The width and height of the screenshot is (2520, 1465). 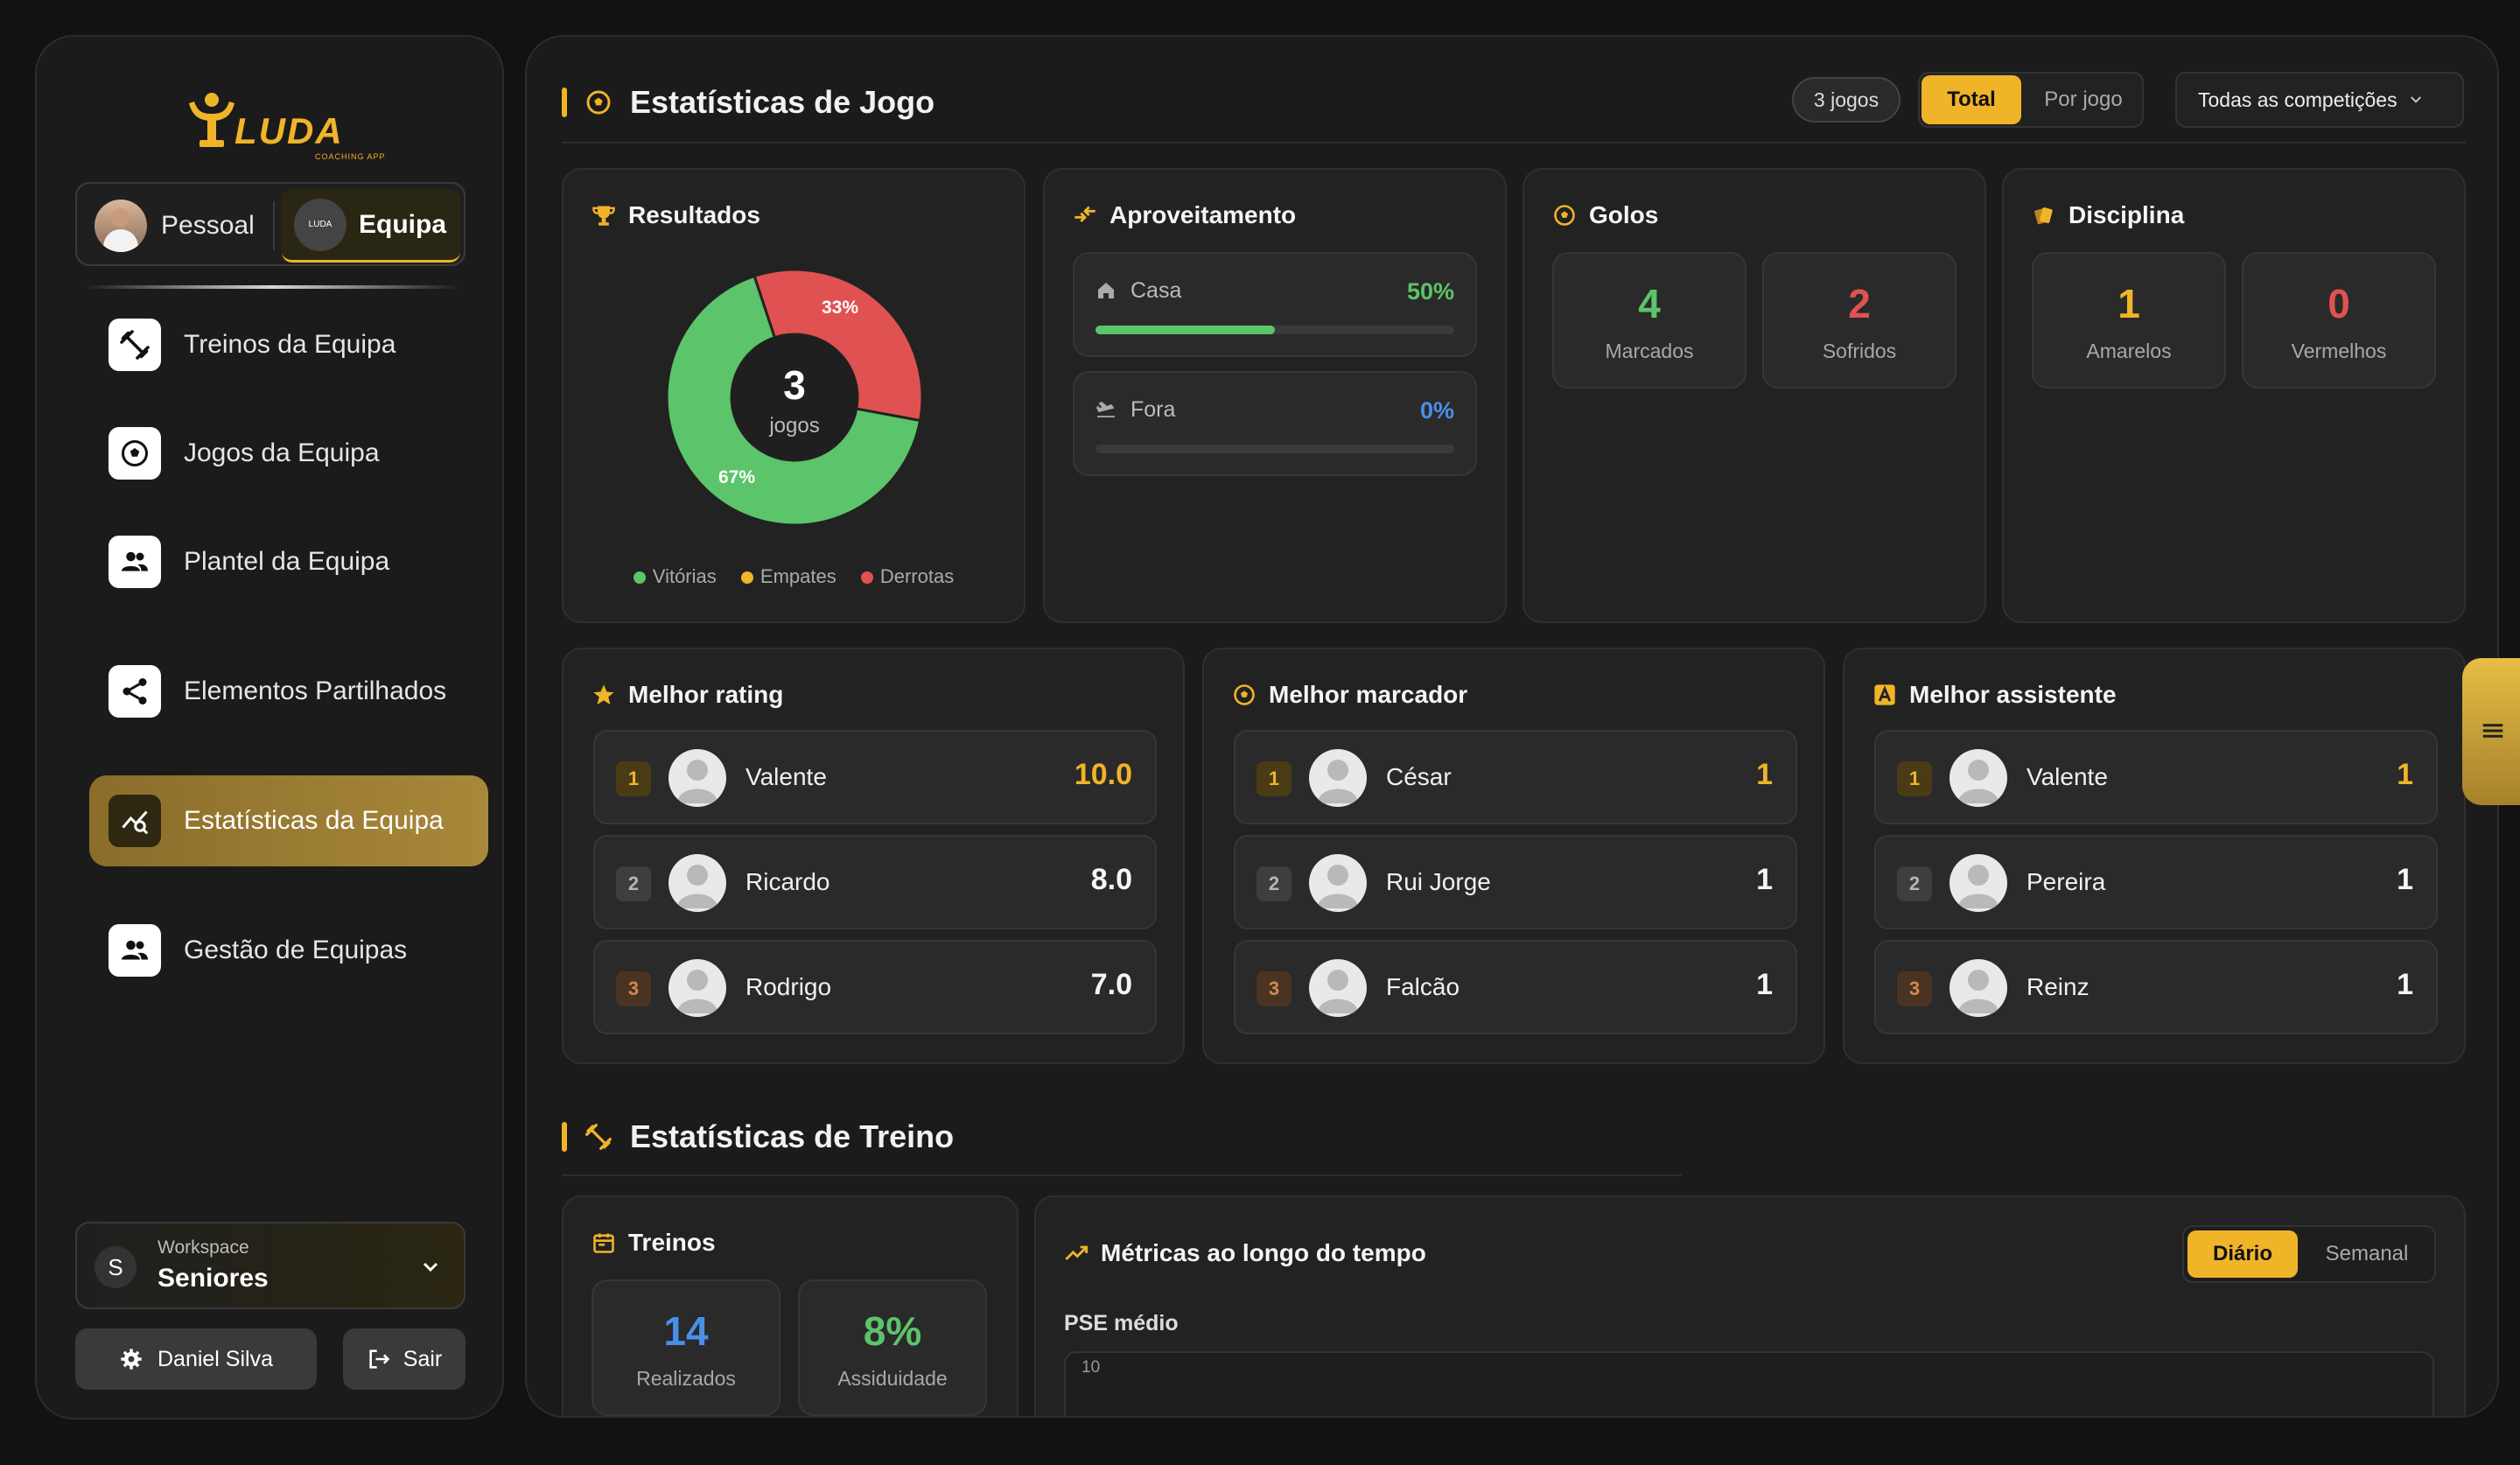 I want to click on switch-team: LUDA Equipa, so click(x=371, y=226).